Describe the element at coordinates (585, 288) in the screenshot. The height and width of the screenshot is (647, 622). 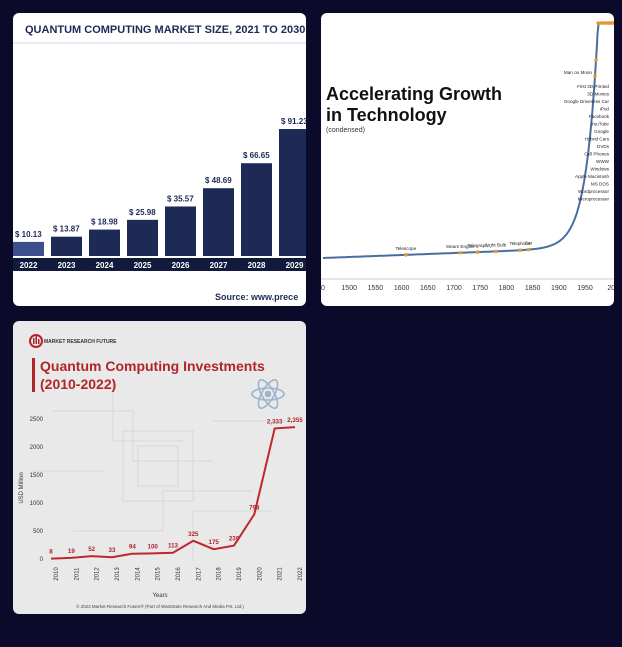
I see `x-tick-label: 1950` at that location.